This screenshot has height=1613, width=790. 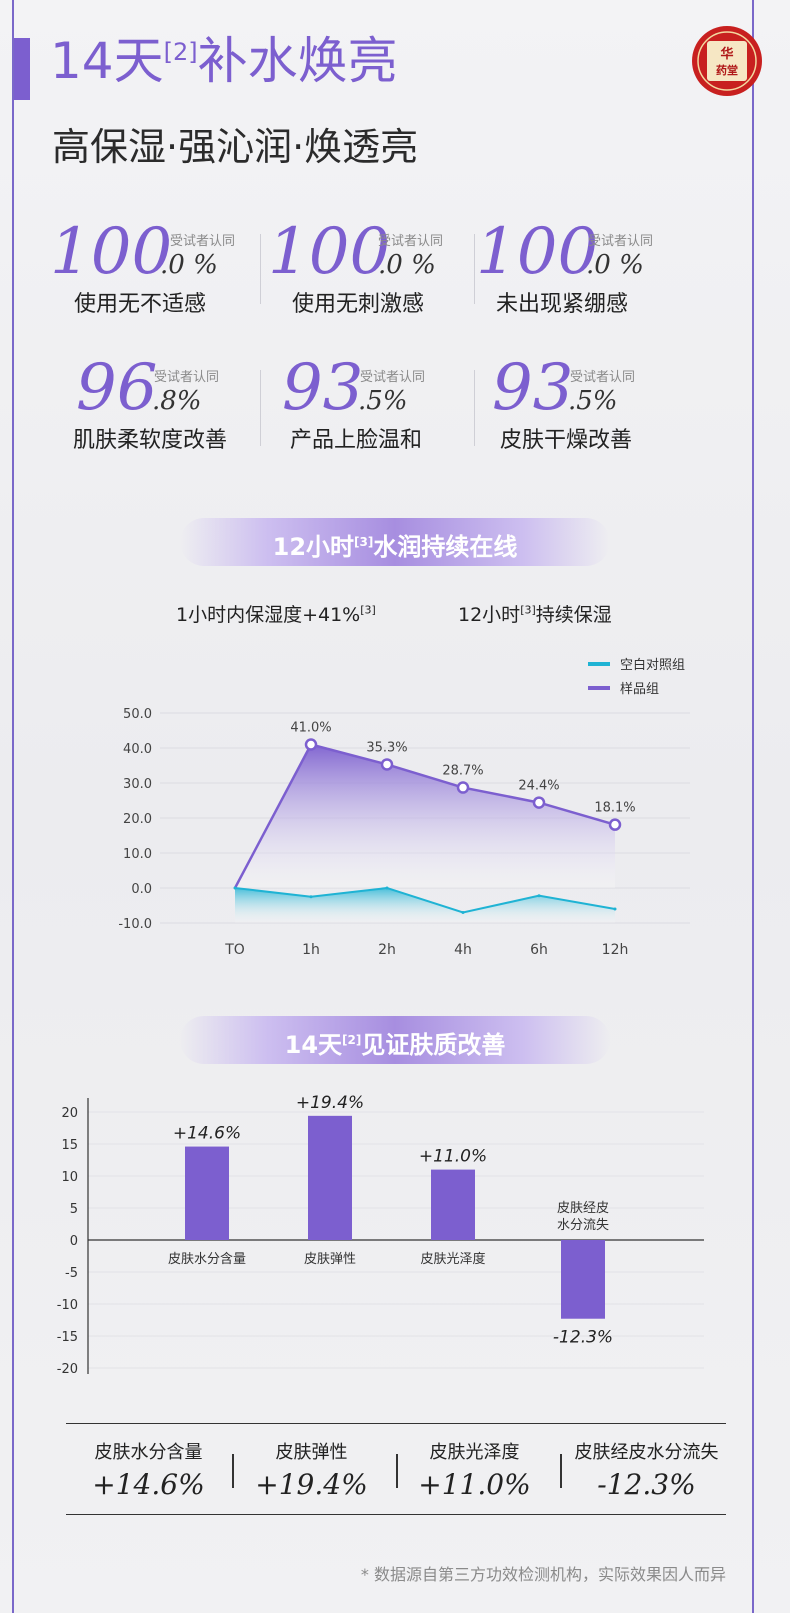 I want to click on section-banner-moisture: 12小时[3]水润持续在线, so click(x=395, y=542).